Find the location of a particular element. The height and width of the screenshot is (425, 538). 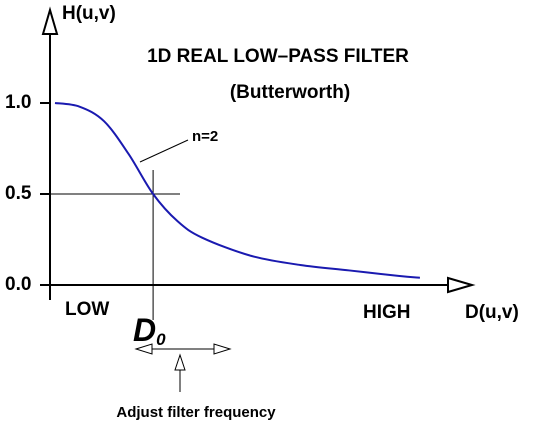

curve-label: n=2 is located at coordinates (205, 136).